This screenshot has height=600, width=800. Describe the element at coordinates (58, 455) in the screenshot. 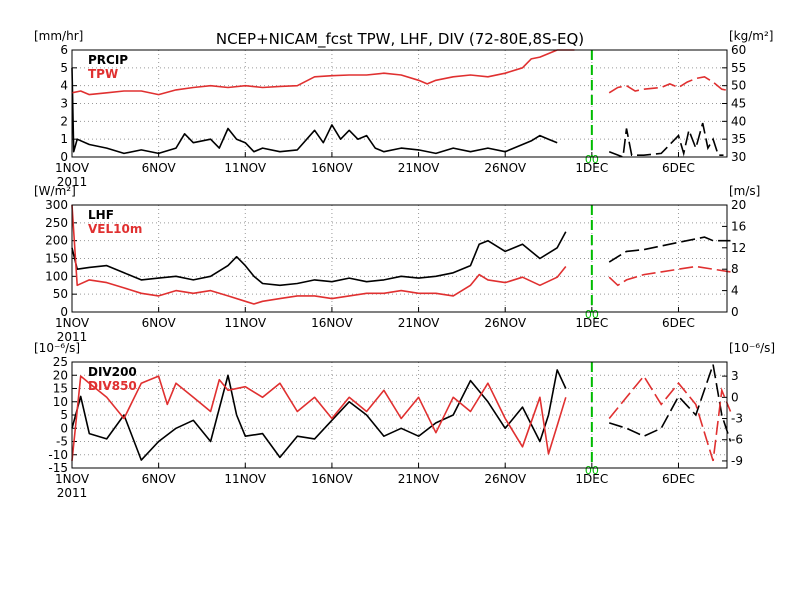

I see `left-tick-label: -10` at that location.